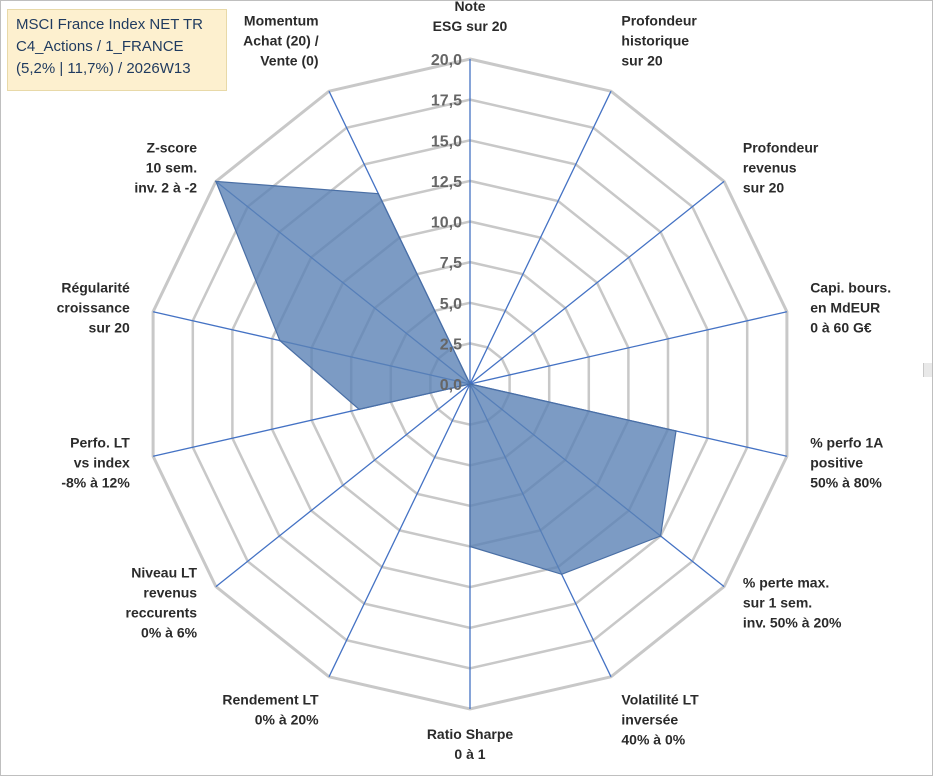 The height and width of the screenshot is (776, 933). I want to click on axis-label-line: historique, so click(655, 41).